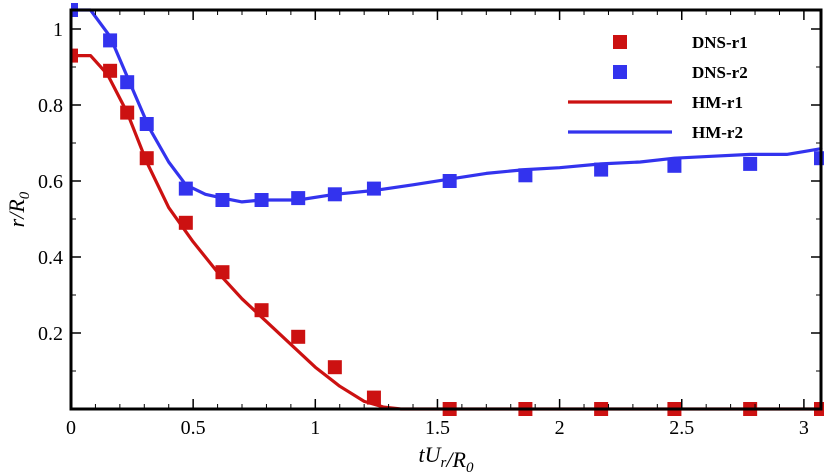 The height and width of the screenshot is (472, 824). What do you see at coordinates (50, 106) in the screenshot?
I see `y-tick-label: 0.8` at bounding box center [50, 106].